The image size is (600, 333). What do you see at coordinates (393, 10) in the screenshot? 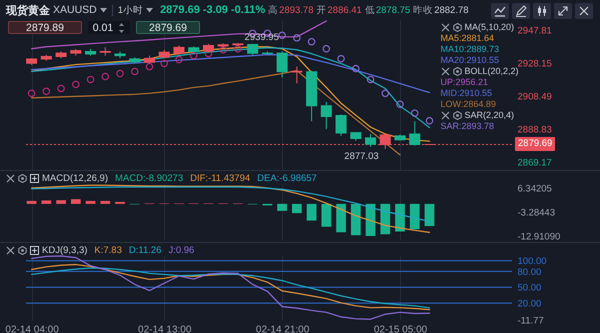
I see `text: 2878.75` at bounding box center [393, 10].